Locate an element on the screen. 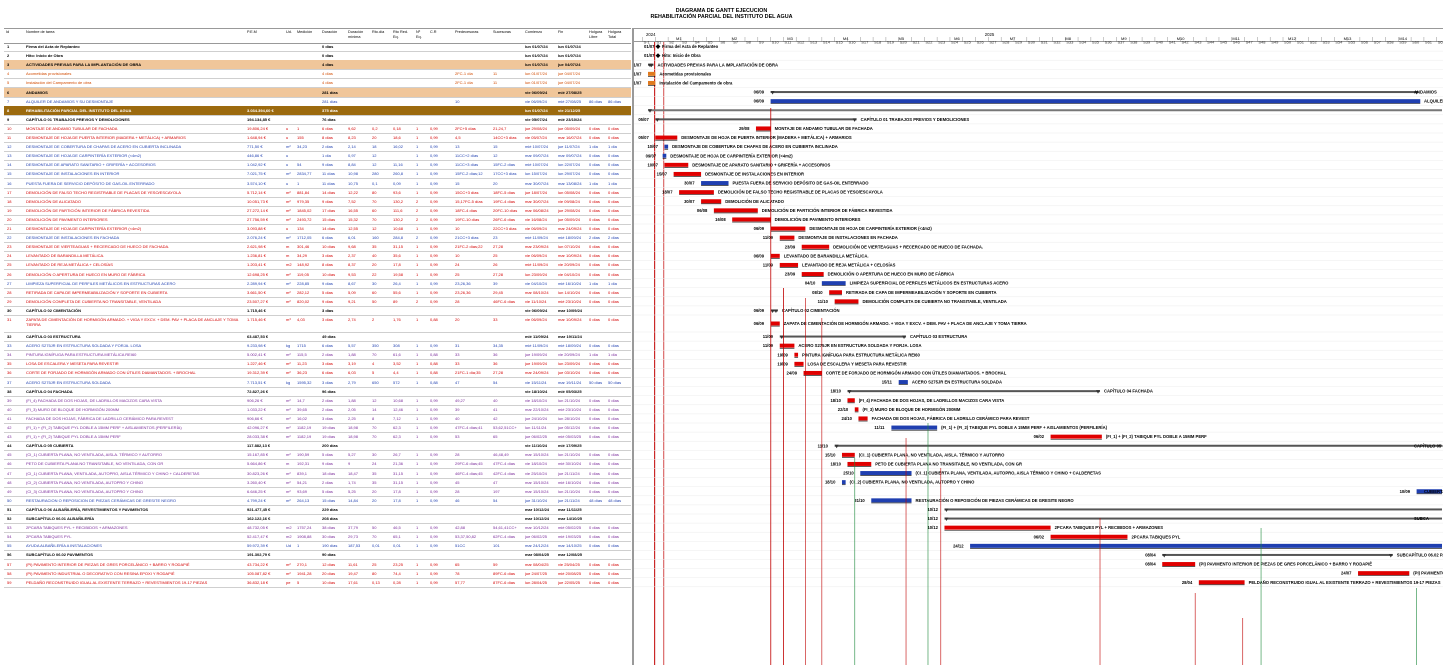 This screenshot has width=1443, height=665. col-header-predecesoras: Predecesoras is located at coordinates (467, 32).